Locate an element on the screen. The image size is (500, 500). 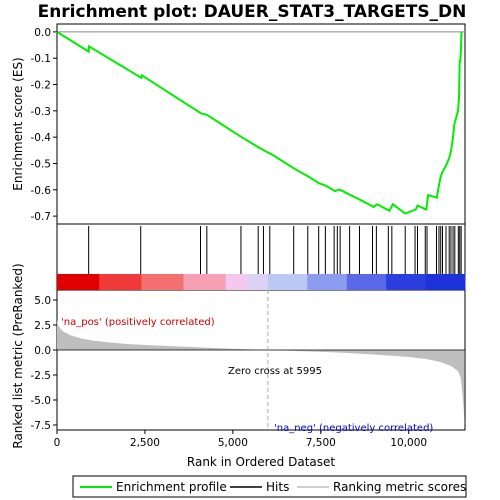
es-y-tick-label: 0.0 is located at coordinates (42, 33).